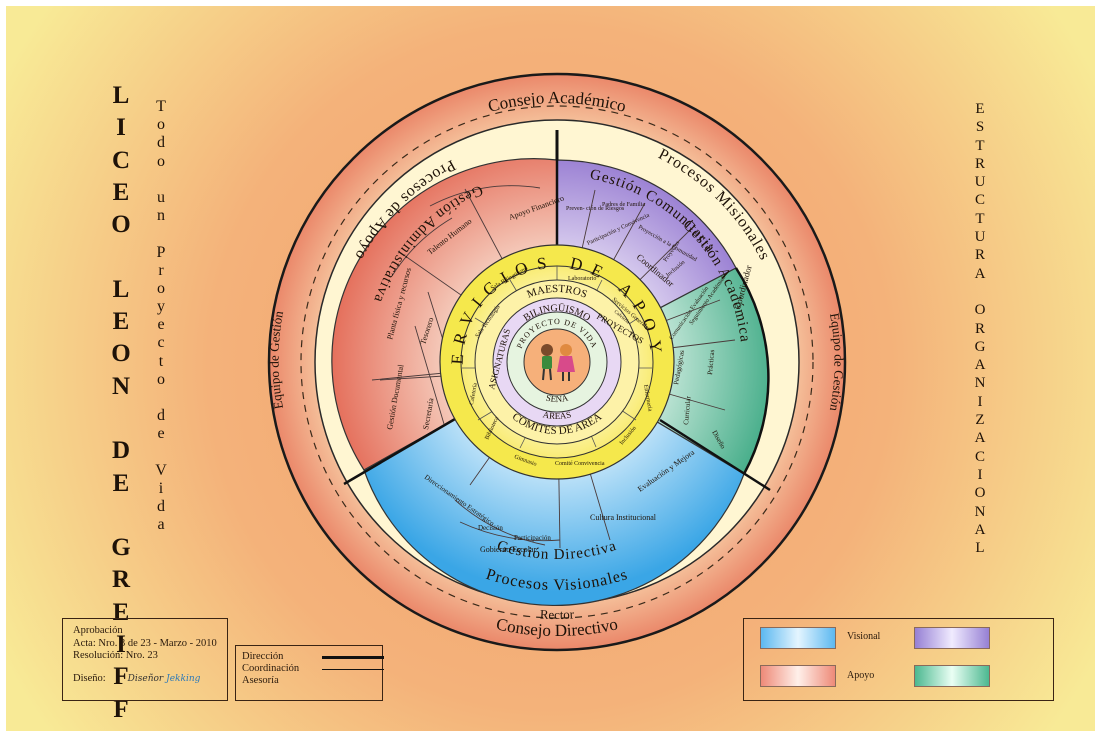  Describe the element at coordinates (164, 678) in the screenshot. I see `designer-name: Diseñor Jekking` at that location.